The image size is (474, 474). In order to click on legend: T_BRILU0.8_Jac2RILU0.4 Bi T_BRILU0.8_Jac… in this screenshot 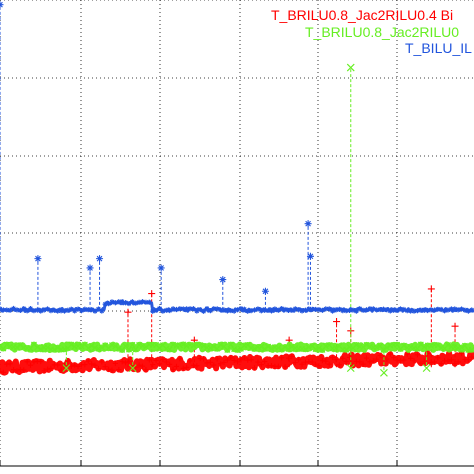, I will do `click(371, 31)`.